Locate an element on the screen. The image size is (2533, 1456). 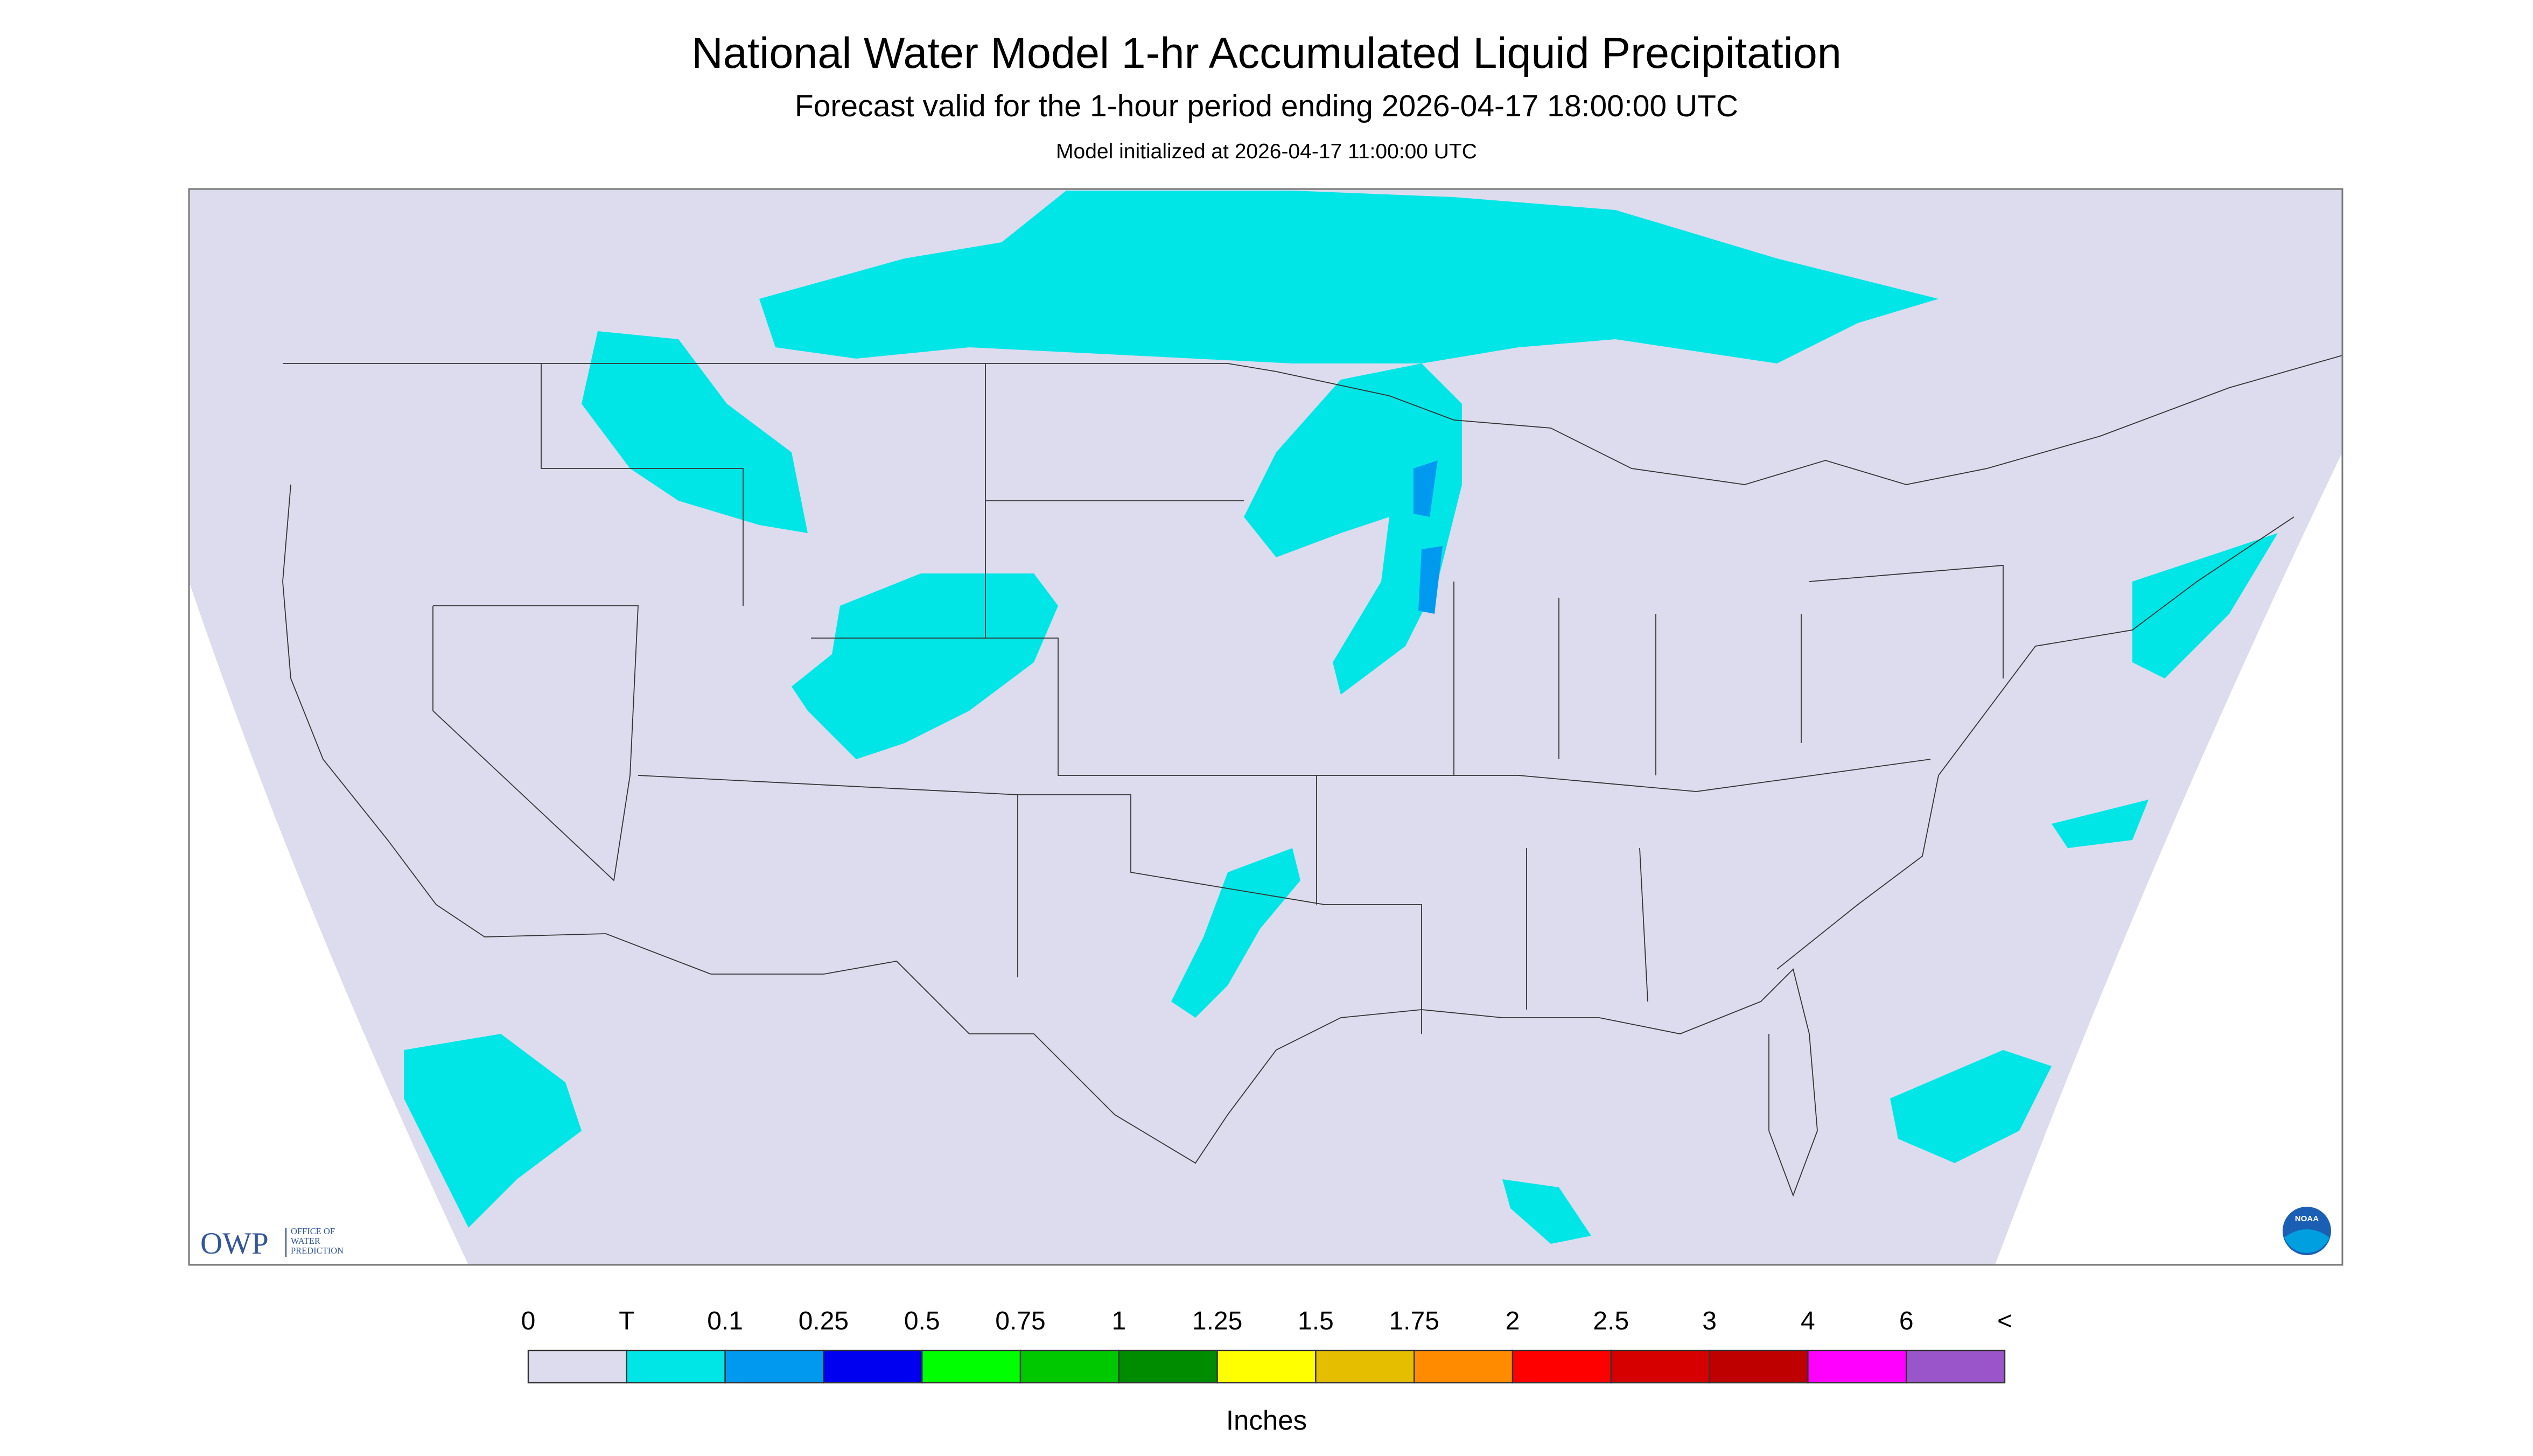
legend-label: 1.5 is located at coordinates (1316, 1321).